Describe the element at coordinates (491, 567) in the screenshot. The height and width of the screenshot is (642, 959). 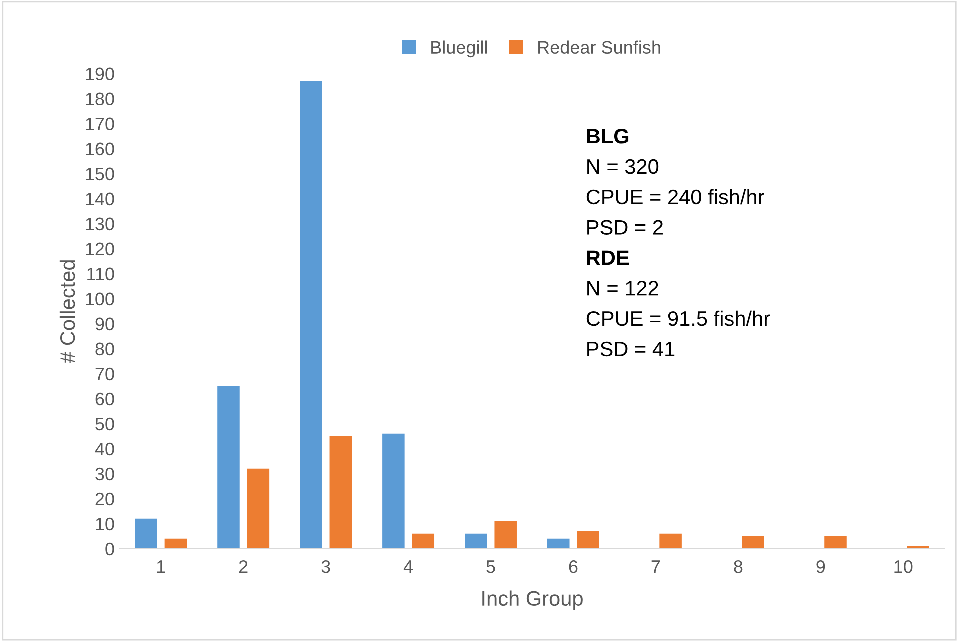
I see `x-tick-label: 5` at that location.